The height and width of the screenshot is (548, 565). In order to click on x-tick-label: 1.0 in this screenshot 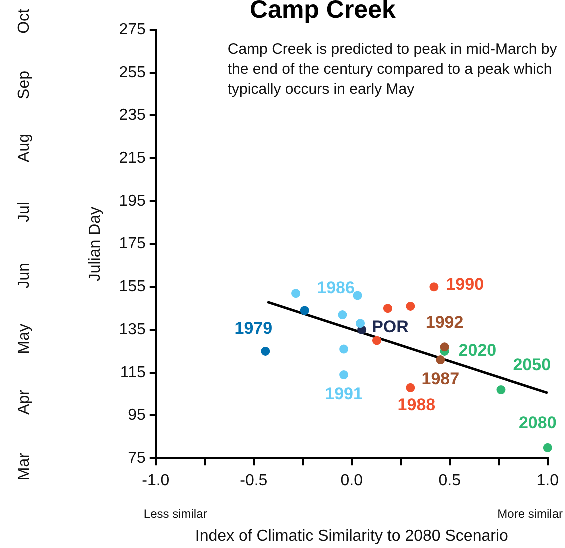, I will do `click(548, 481)`.